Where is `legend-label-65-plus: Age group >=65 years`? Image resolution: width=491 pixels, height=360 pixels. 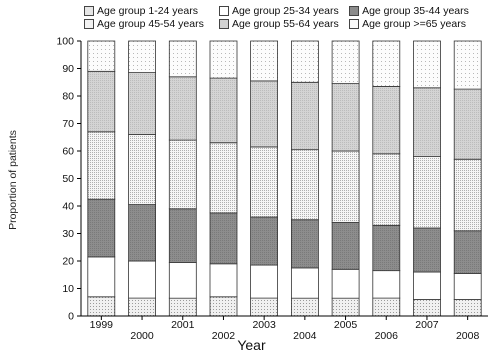 legend-label-65-plus: Age group >=65 years is located at coordinates (414, 23).